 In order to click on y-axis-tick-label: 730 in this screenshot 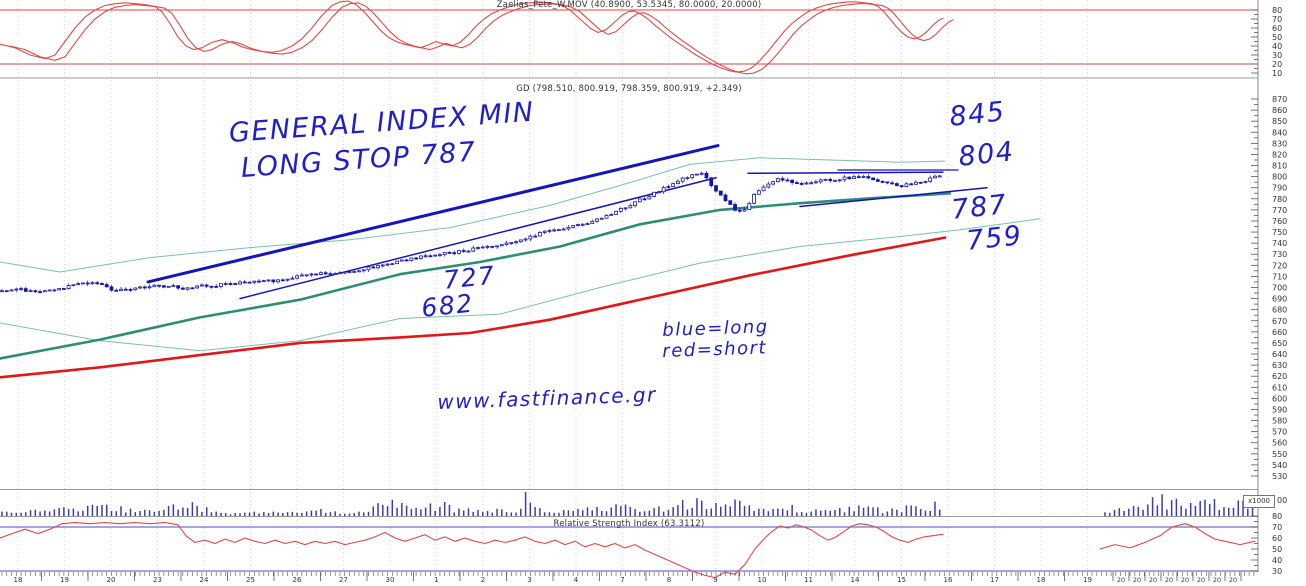, I will do `click(1279, 254)`.